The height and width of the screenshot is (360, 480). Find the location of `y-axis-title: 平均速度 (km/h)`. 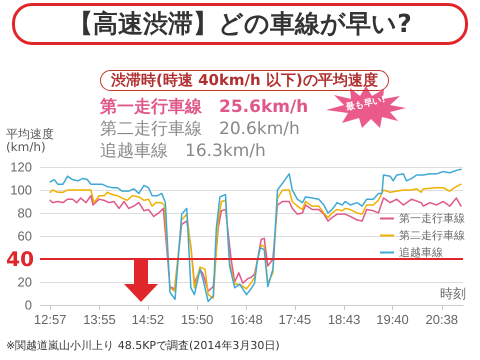

y-axis-title: 平均速度 (km/h) is located at coordinates (30, 140).